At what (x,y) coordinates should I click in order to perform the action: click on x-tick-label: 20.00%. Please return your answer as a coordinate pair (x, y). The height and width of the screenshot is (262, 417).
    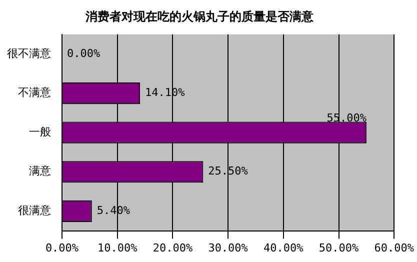
    Looking at the image, I should click on (172, 247).